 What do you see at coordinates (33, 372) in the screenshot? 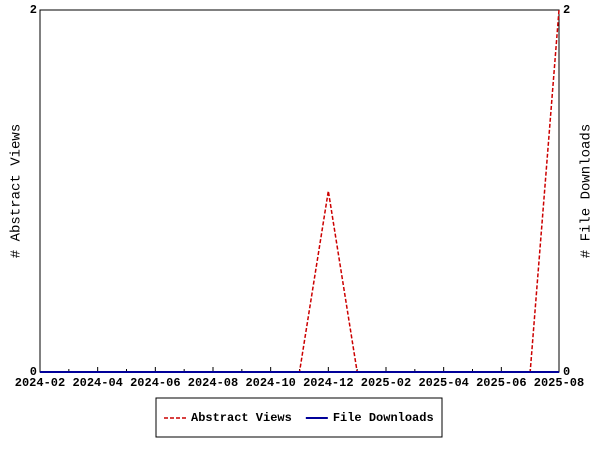
I see `y-tick-label: 0` at bounding box center [33, 372].